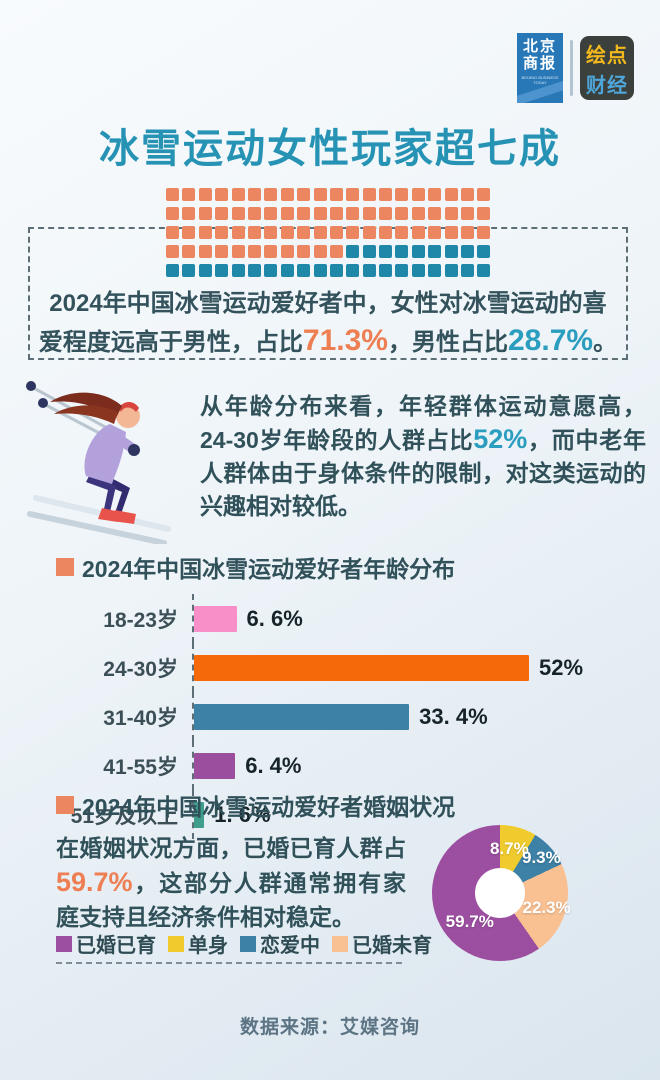 The width and height of the screenshot is (660, 1080). I want to click on bar-category-label: 18-23岁, so click(140, 620).